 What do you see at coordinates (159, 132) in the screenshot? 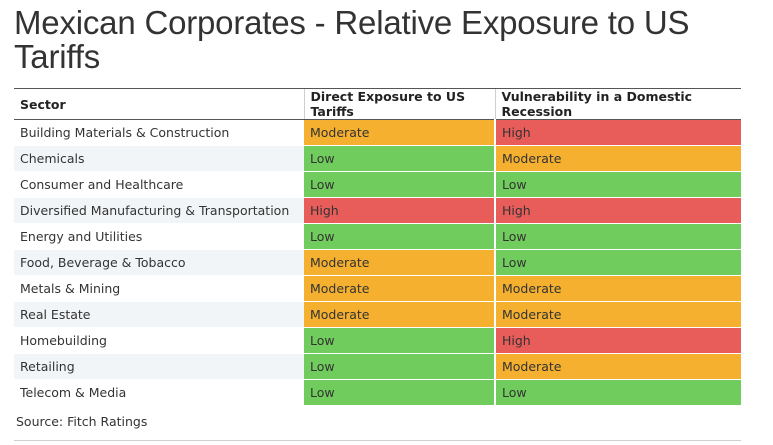
I see `sector-cell: Building Materials & Construction` at bounding box center [159, 132].